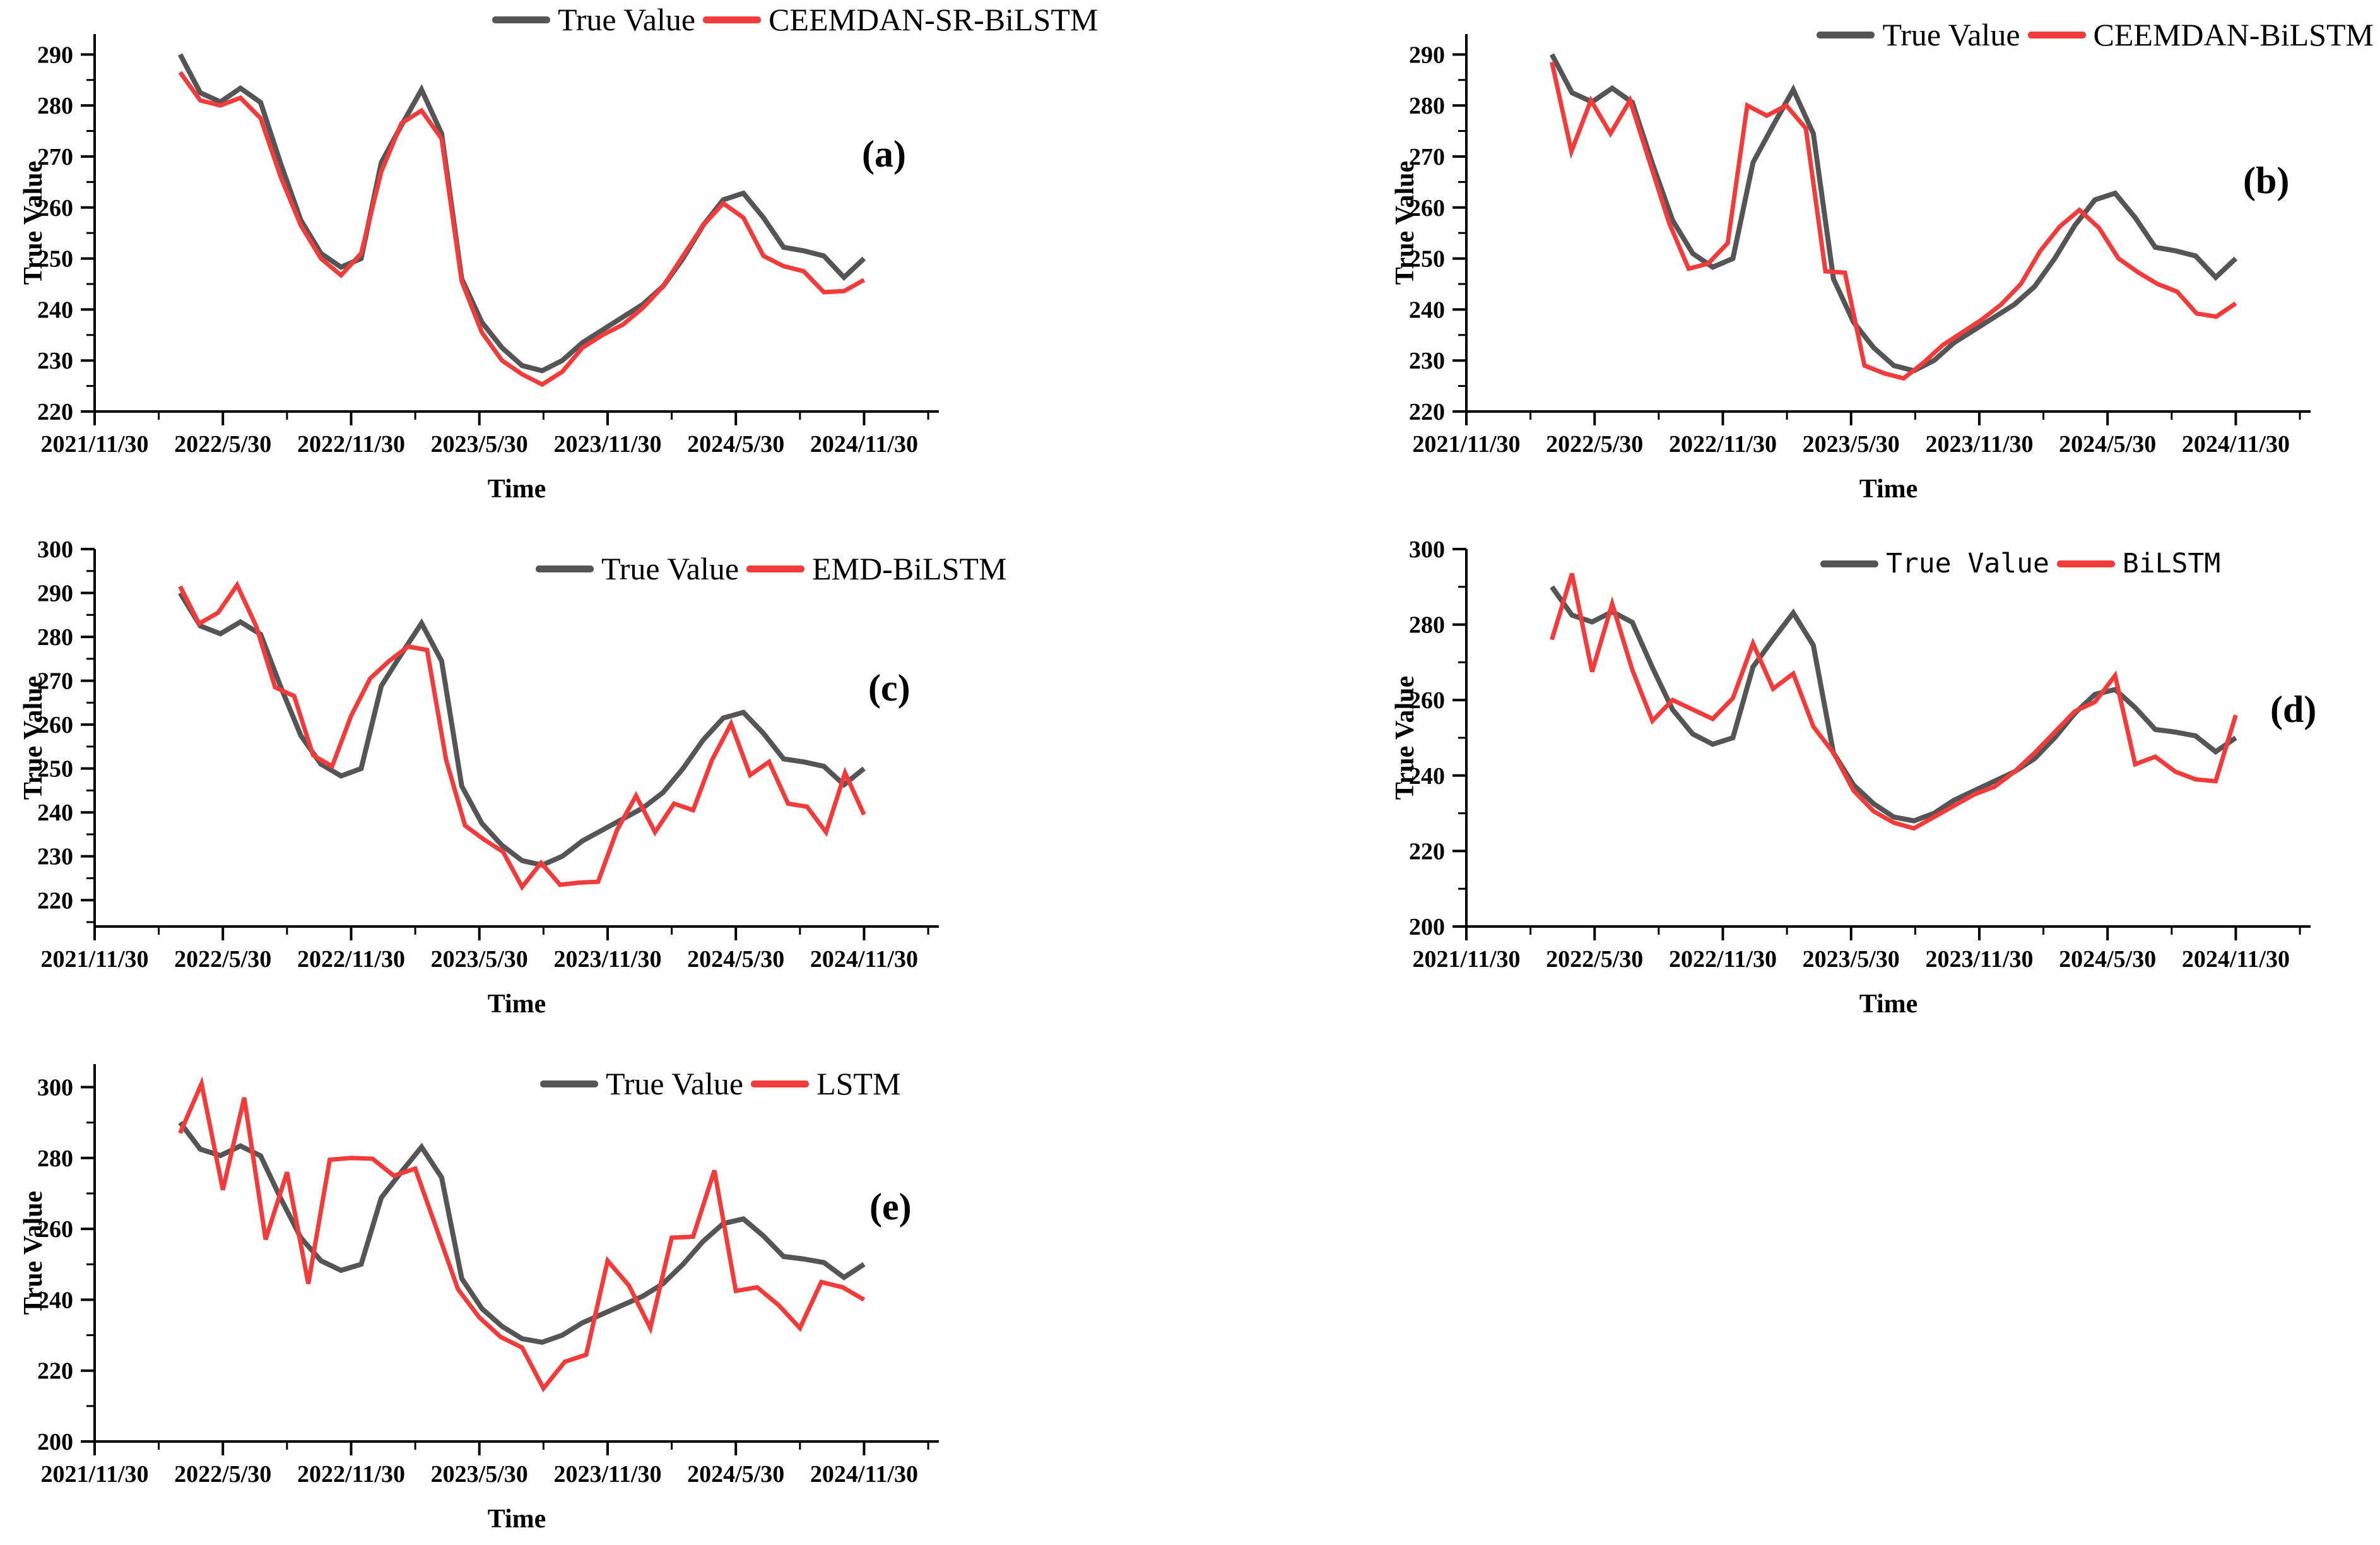 The width and height of the screenshot is (2380, 1545). Describe the element at coordinates (2233, 34) in the screenshot. I see `legend-label-prediction: CEEMDAN-BiLSTM` at that location.